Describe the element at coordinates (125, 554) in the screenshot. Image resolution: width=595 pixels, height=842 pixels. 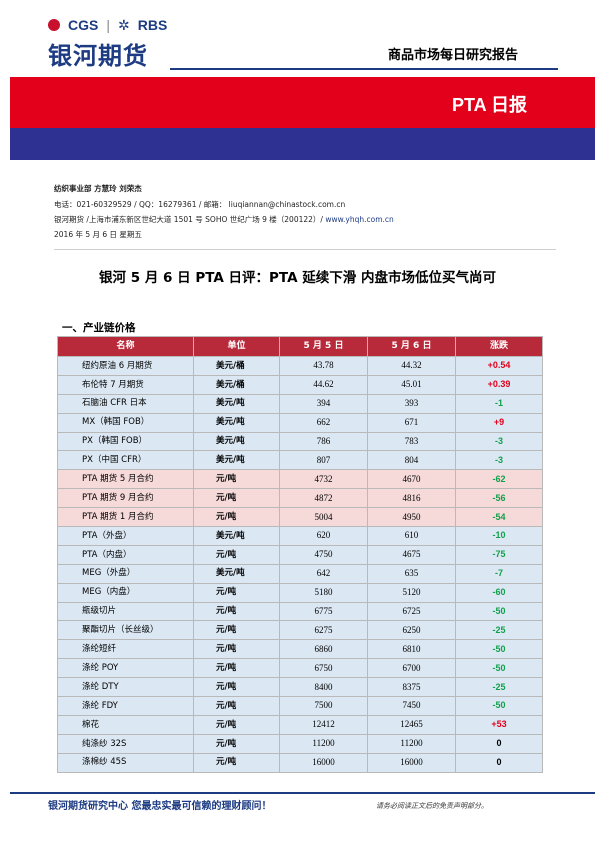
I see `cell-name: PTA（内盘）` at that location.